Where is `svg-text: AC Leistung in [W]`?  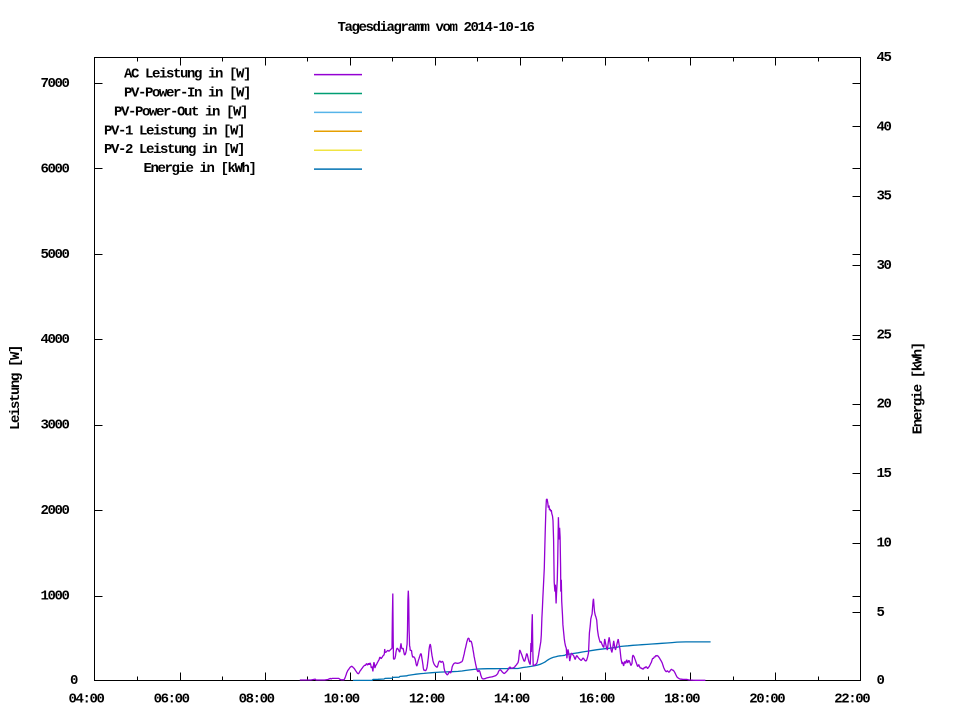
svg-text: AC Leistung in [W] is located at coordinates (187, 75).